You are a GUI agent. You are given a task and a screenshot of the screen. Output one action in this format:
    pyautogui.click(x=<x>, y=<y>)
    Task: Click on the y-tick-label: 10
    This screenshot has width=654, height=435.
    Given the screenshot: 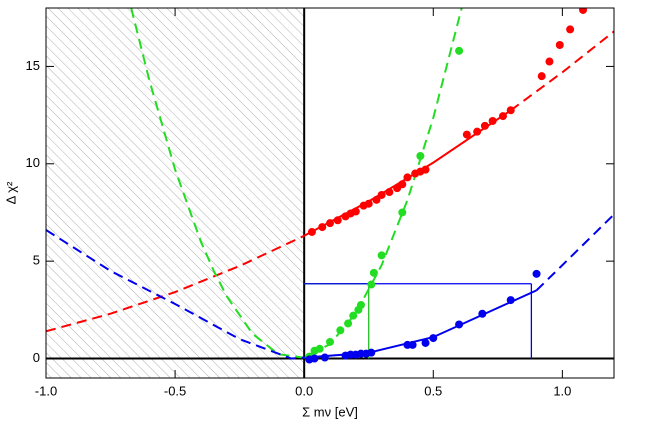 What is the action you would take?
    pyautogui.click(x=33, y=162)
    